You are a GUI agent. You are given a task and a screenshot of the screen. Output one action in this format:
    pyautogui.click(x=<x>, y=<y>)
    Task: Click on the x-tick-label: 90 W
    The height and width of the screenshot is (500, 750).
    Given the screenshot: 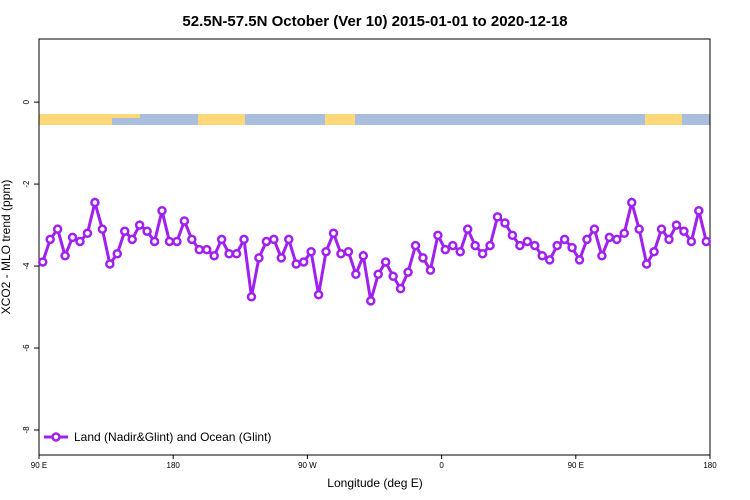 What is the action you would take?
    pyautogui.click(x=307, y=465)
    